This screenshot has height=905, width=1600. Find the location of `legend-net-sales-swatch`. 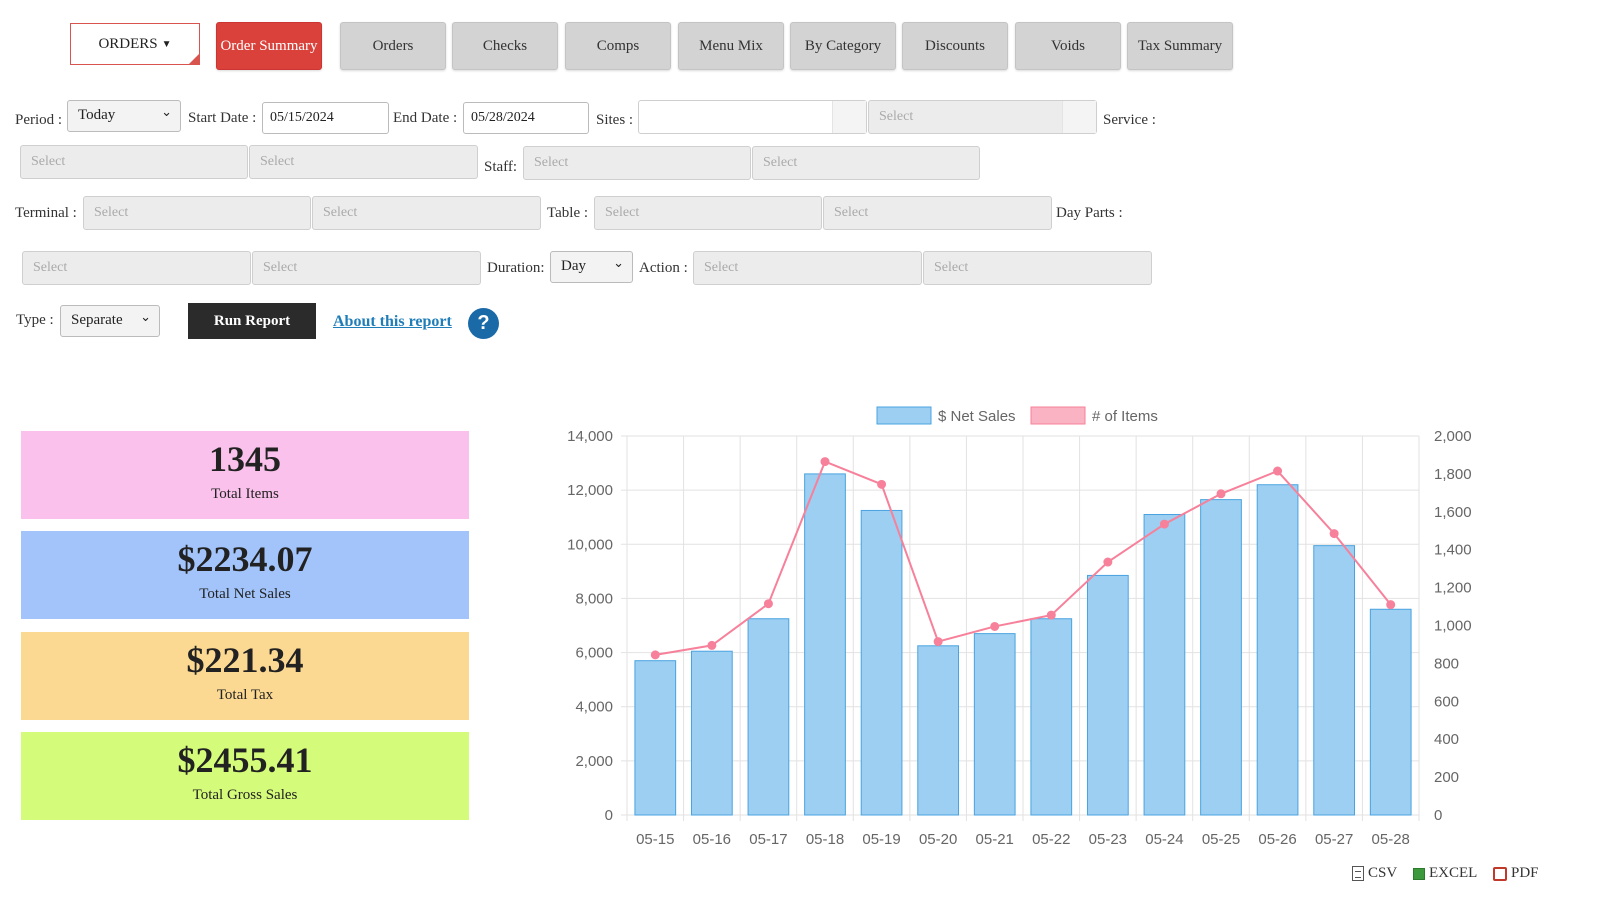

legend-net-sales-swatch is located at coordinates (904, 415).